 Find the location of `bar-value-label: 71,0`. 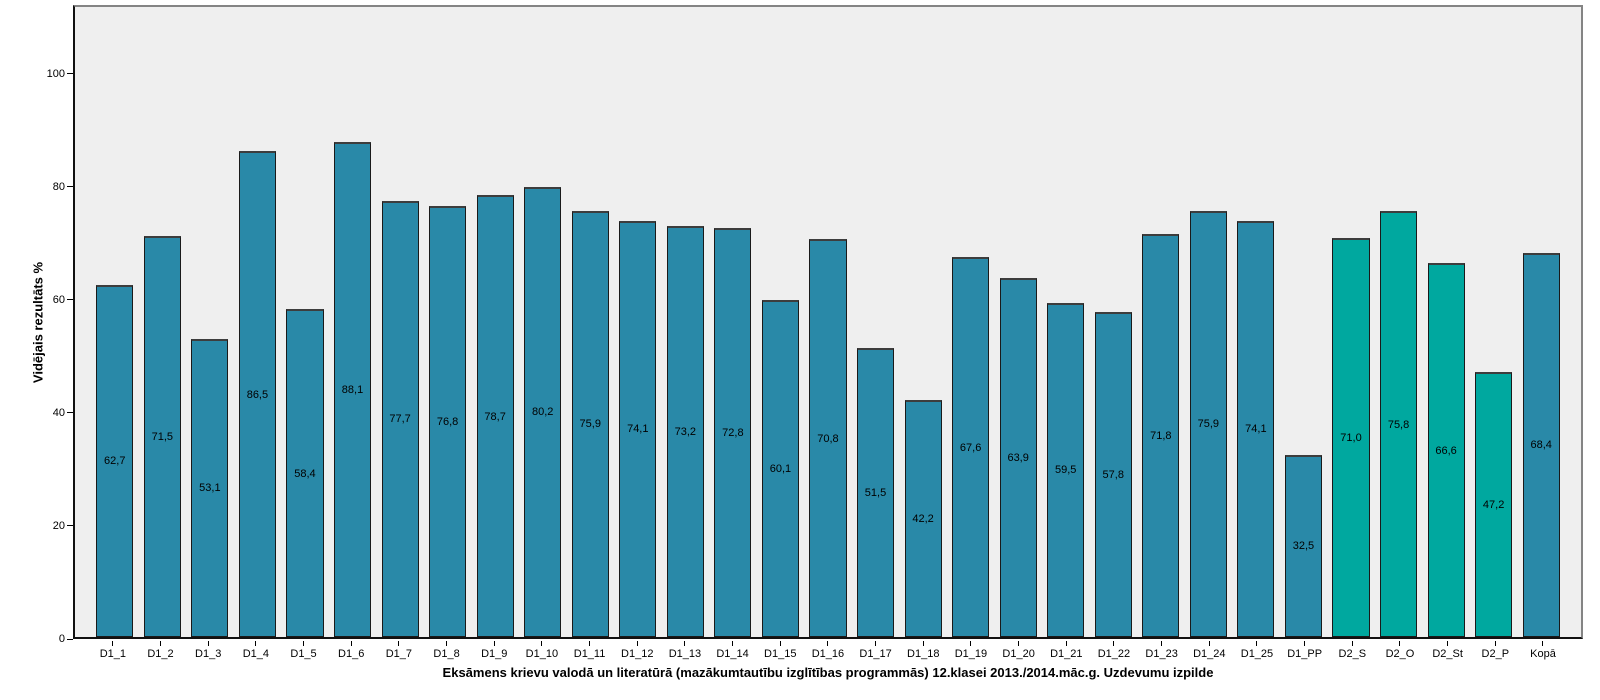

bar-value-label: 71,0 is located at coordinates (1351, 438).